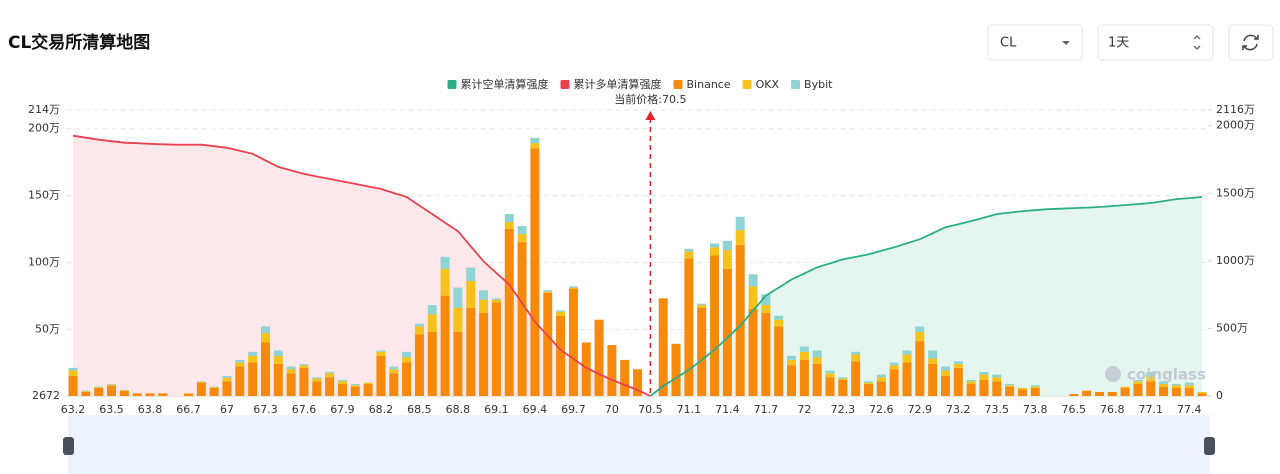 This screenshot has height=474, width=1280. What do you see at coordinates (44, 195) in the screenshot?
I see `y-tick-label: 150万` at bounding box center [44, 195].